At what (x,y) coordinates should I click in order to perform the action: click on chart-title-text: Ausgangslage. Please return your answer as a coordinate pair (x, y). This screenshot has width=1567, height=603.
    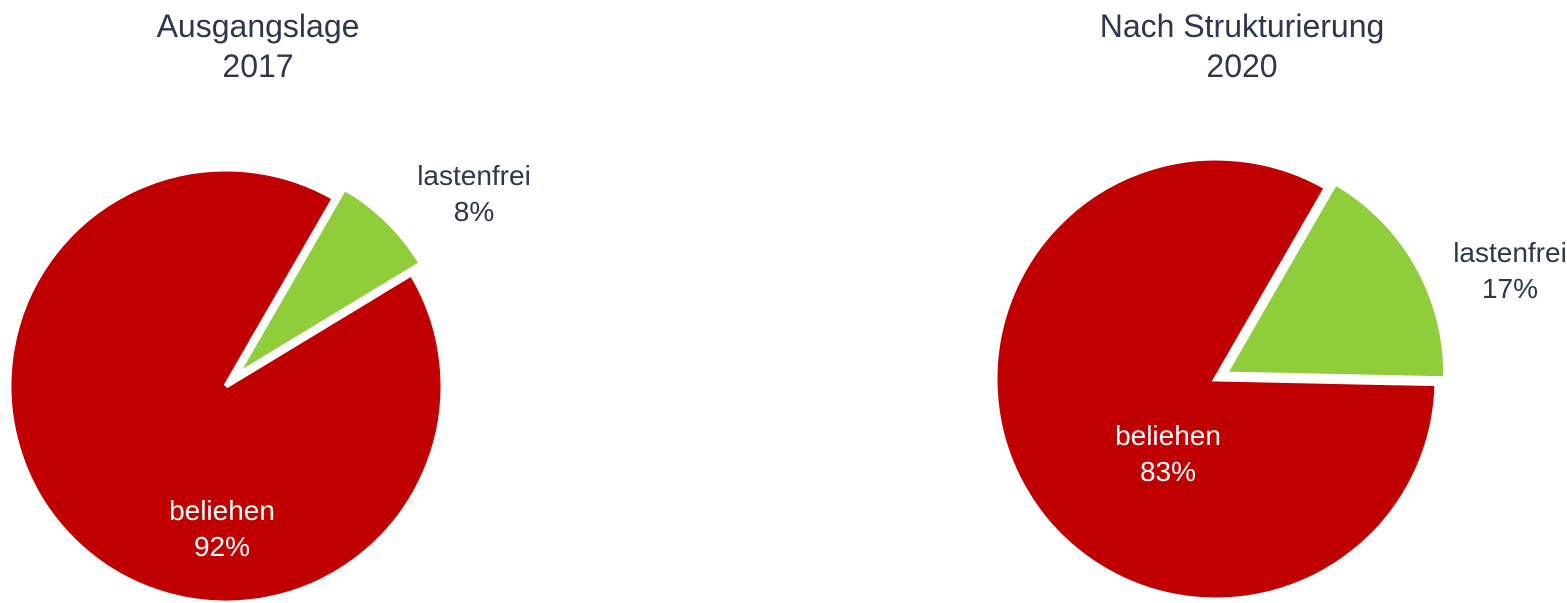
    Looking at the image, I should click on (258, 26).